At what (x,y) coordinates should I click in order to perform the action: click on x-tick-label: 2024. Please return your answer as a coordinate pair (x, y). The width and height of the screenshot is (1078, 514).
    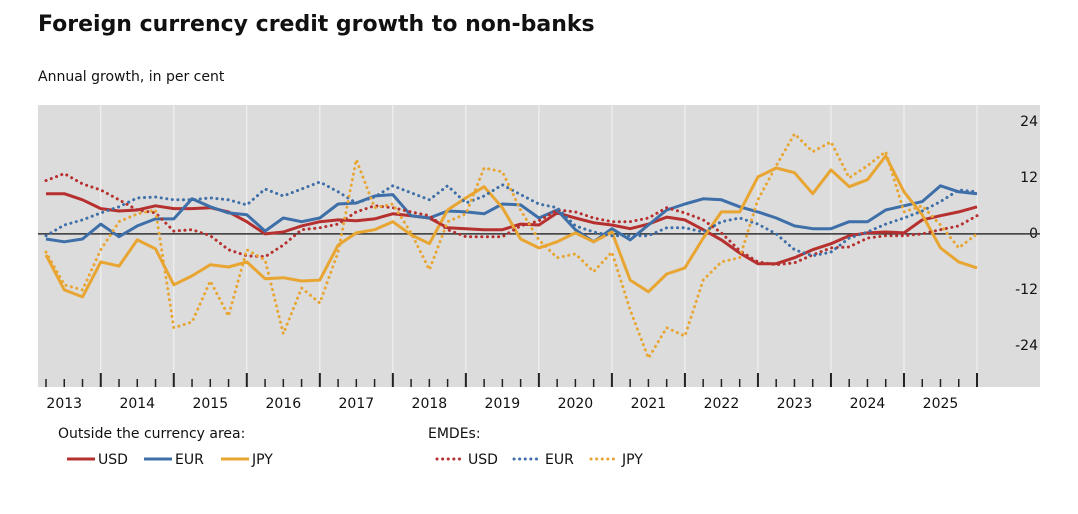
    Looking at the image, I should click on (868, 404).